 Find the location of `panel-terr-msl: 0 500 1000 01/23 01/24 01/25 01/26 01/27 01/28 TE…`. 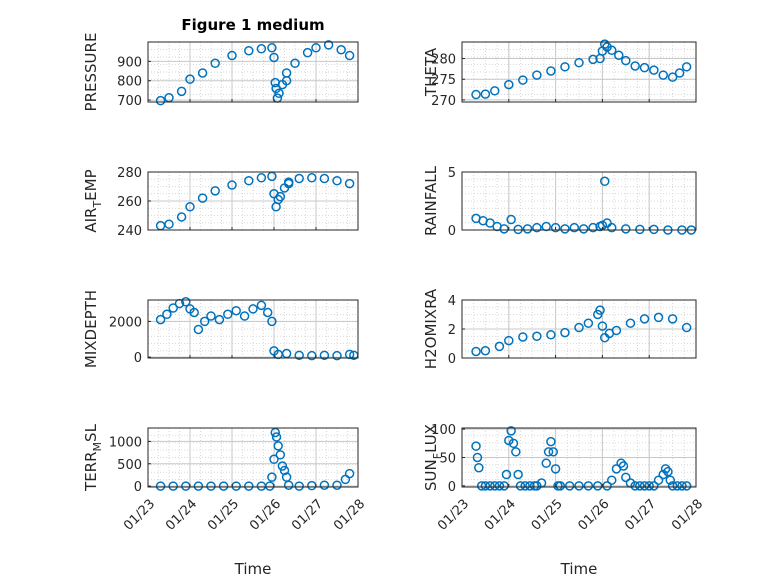

panel-terr-msl: 0 500 1000 01/23 01/24 01/25 01/26 01/27 01/28 TE… is located at coordinates (225, 500).